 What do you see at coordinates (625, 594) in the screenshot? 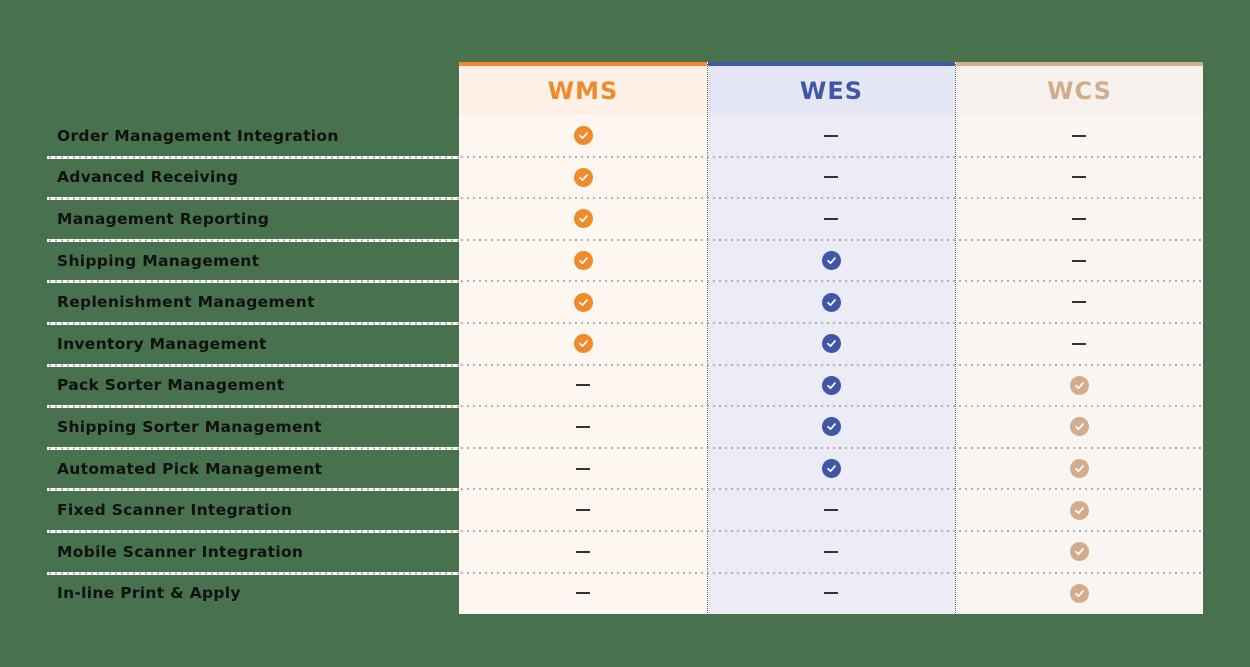
I see `table-row: In-line Print & Apply` at bounding box center [625, 594].